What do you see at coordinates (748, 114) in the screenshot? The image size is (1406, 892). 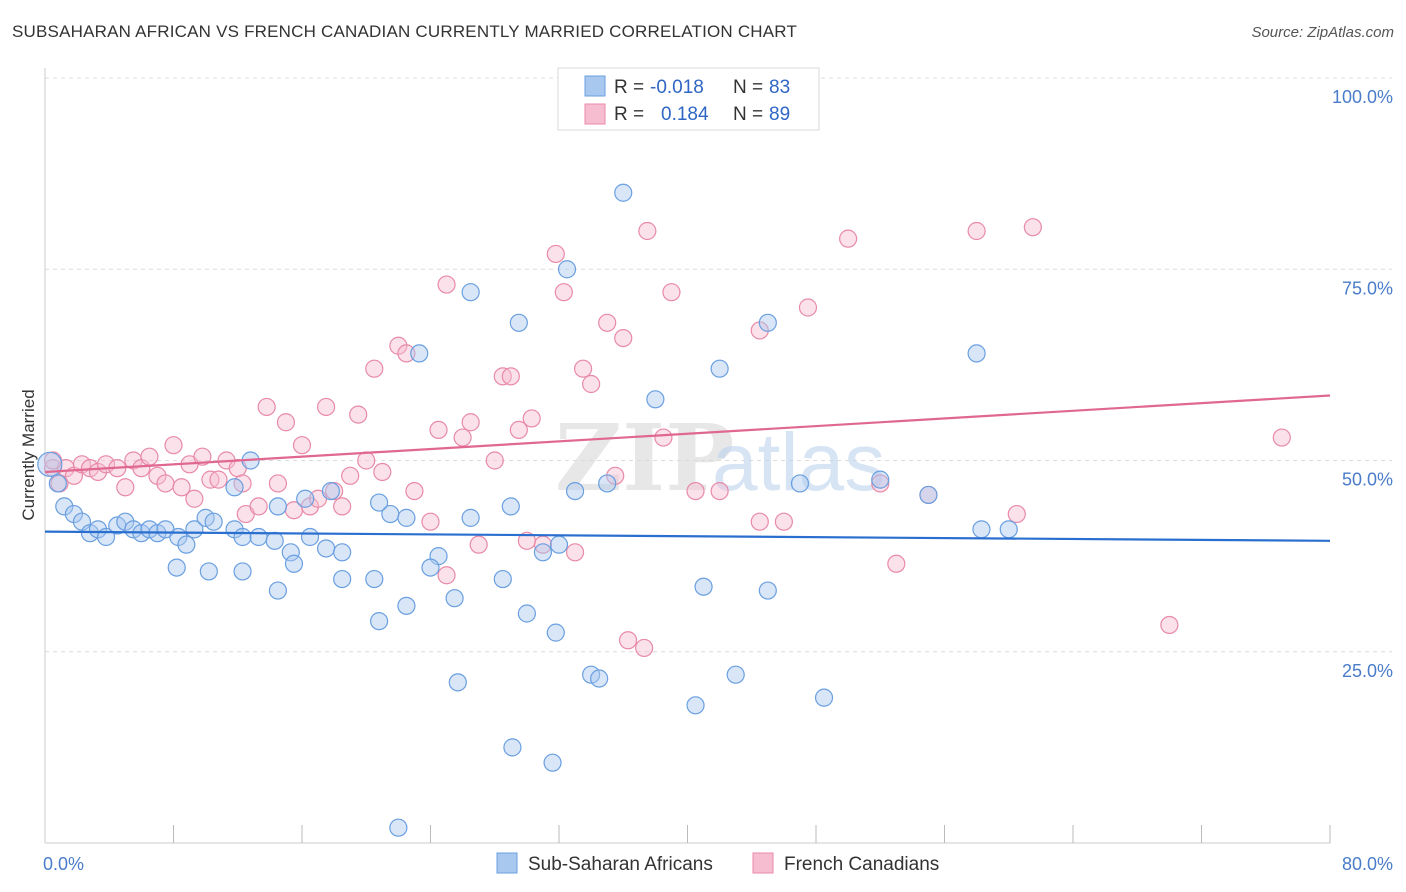 I see `stats-n-label-pink: N =` at bounding box center [748, 114].